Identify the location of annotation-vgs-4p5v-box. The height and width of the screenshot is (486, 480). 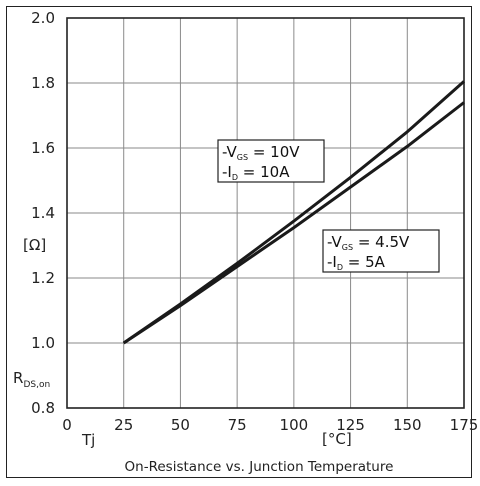
(381, 251).